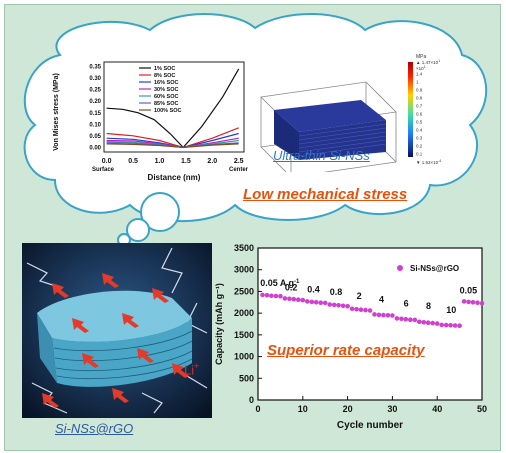 The image size is (506, 453). What do you see at coordinates (257, 409) in the screenshot?
I see `rate-xtick: 0` at bounding box center [257, 409].